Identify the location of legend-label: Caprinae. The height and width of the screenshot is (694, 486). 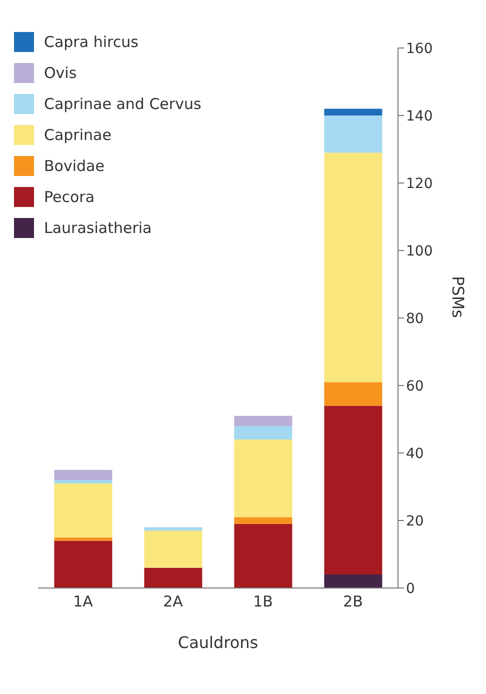
(78, 135).